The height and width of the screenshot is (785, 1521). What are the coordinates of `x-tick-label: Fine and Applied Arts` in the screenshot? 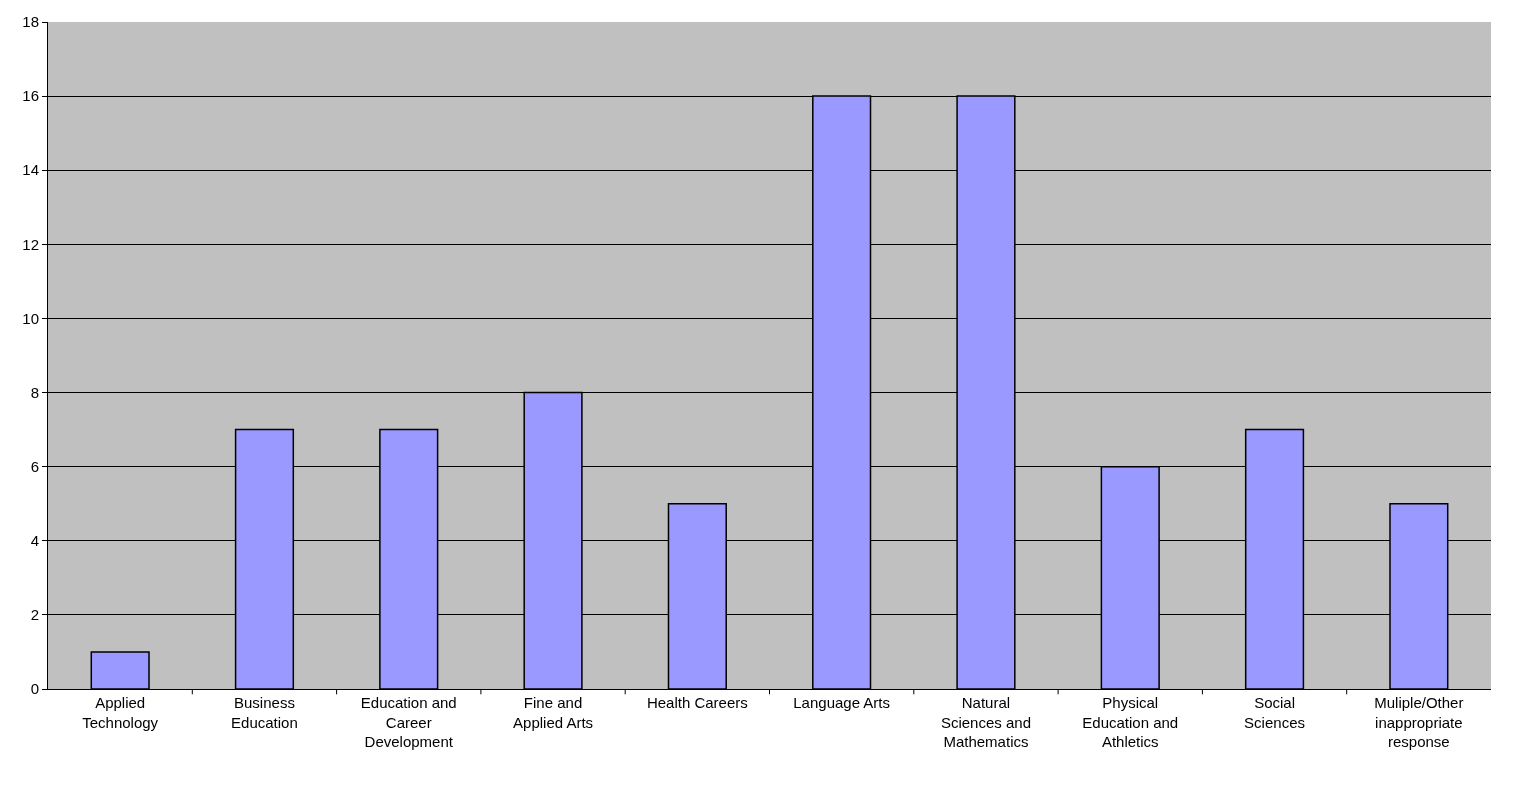 It's located at (553, 712).